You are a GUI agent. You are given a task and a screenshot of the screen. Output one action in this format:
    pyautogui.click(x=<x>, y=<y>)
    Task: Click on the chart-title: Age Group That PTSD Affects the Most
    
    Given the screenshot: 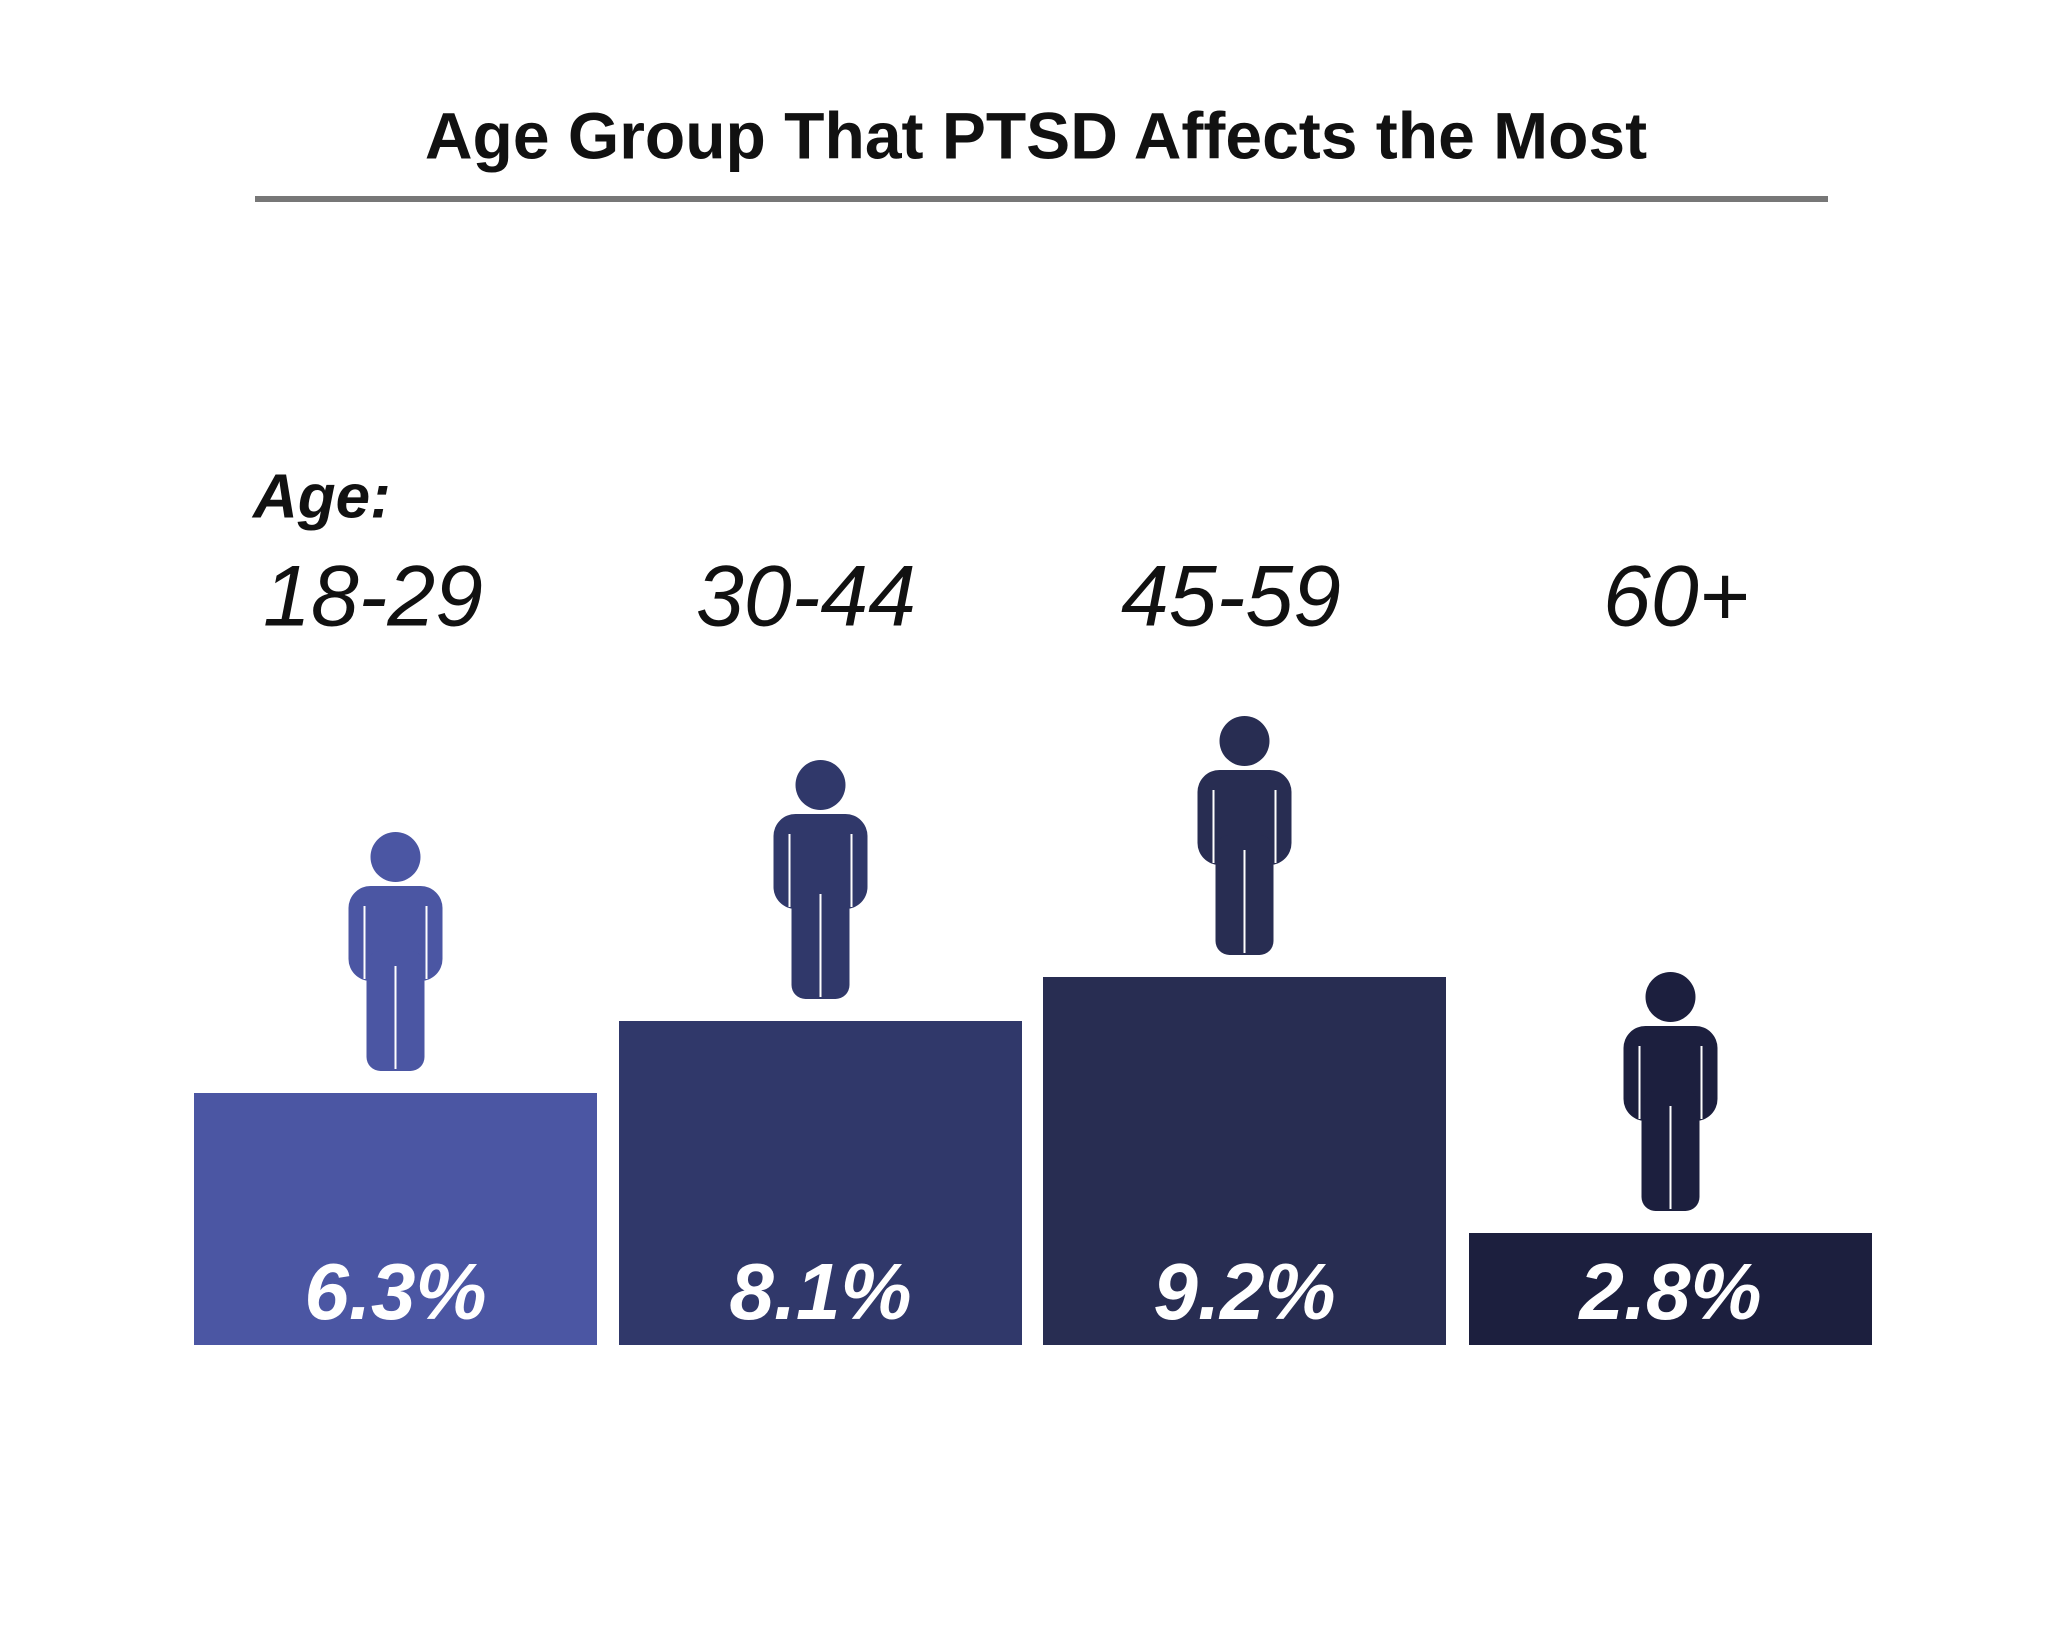 What is the action you would take?
    pyautogui.click(x=1036, y=135)
    